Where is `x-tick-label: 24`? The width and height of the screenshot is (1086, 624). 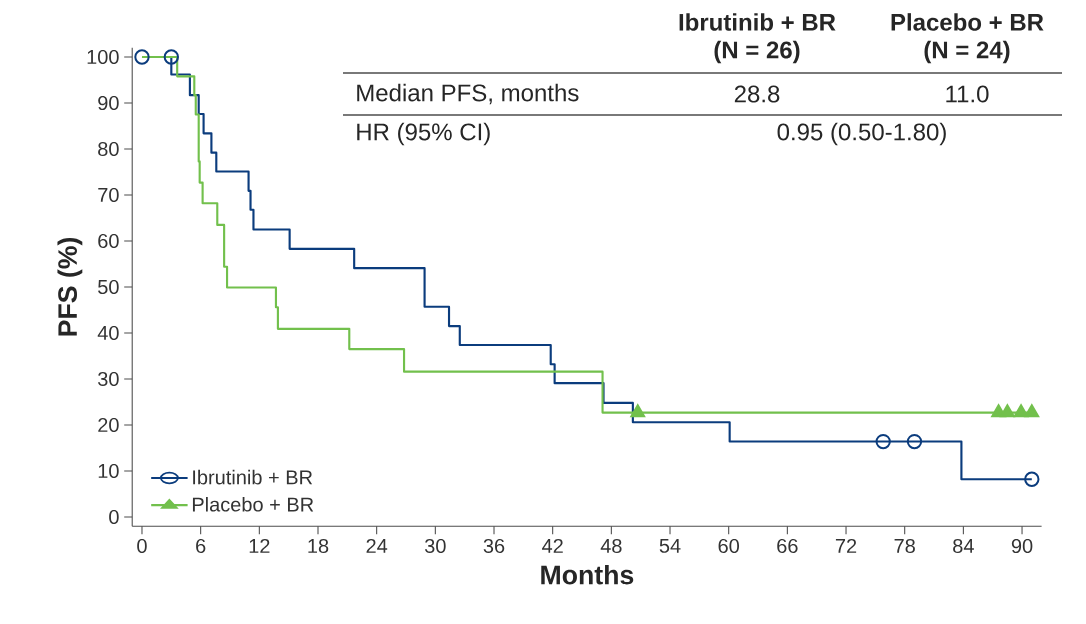
x-tick-label: 24 is located at coordinates (377, 545).